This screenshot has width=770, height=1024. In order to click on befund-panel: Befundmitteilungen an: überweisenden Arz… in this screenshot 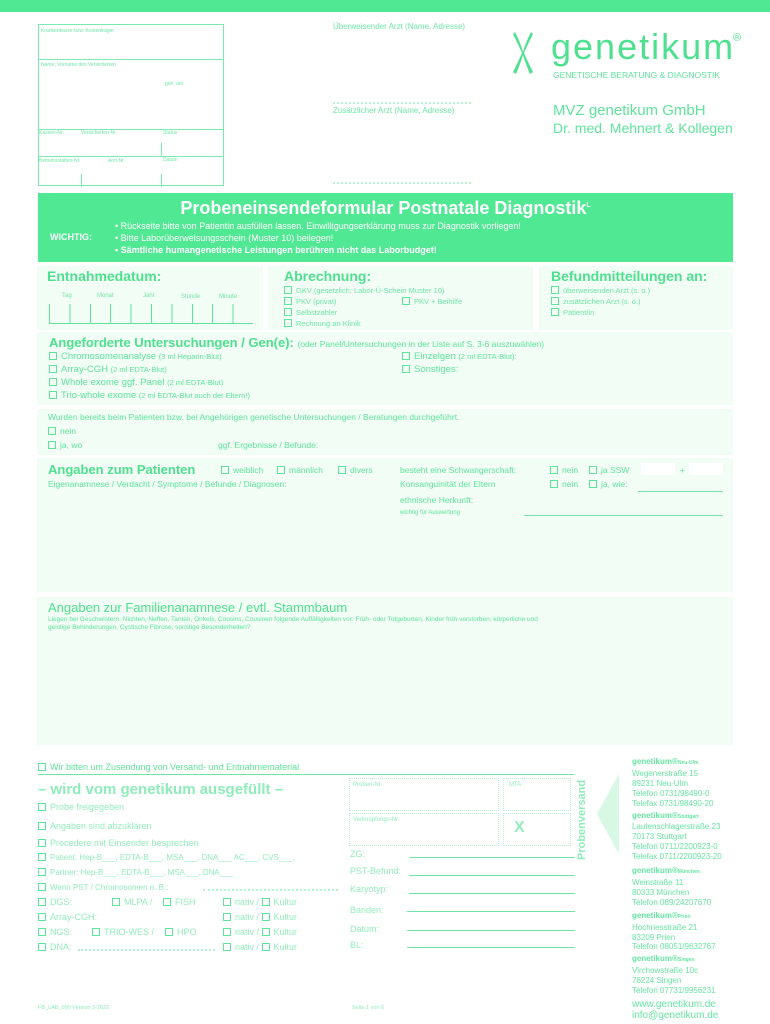, I will do `click(636, 298)`.